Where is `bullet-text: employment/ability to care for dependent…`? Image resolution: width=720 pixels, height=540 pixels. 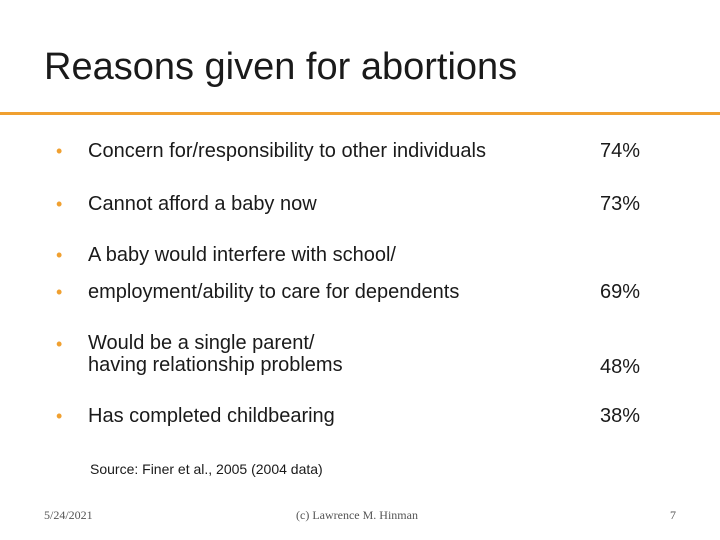
bullet-text: employment/ability to care for dependent… is located at coordinates (274, 292).